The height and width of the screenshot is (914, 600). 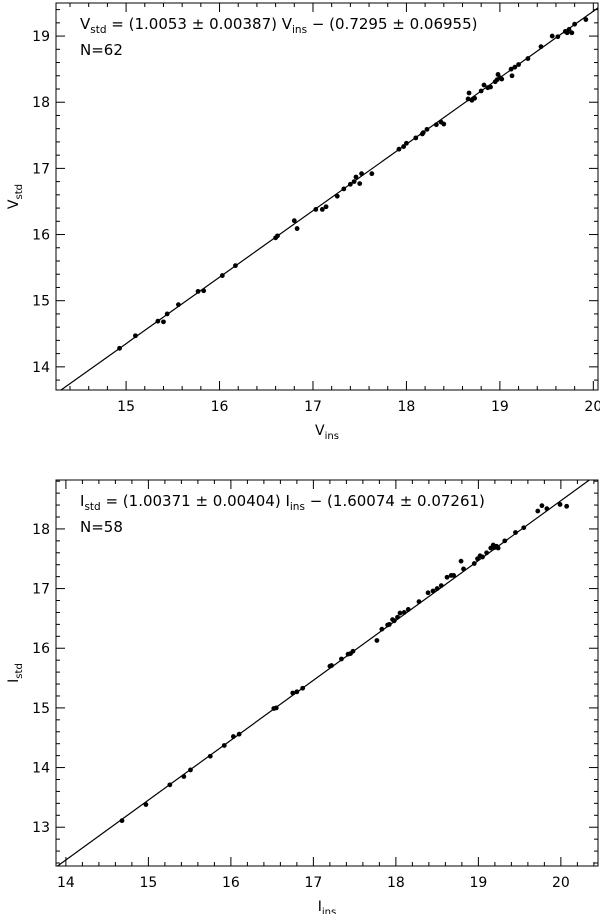 What do you see at coordinates (327, 432) in the screenshot?
I see `x-axis-label: Vins` at bounding box center [327, 432].